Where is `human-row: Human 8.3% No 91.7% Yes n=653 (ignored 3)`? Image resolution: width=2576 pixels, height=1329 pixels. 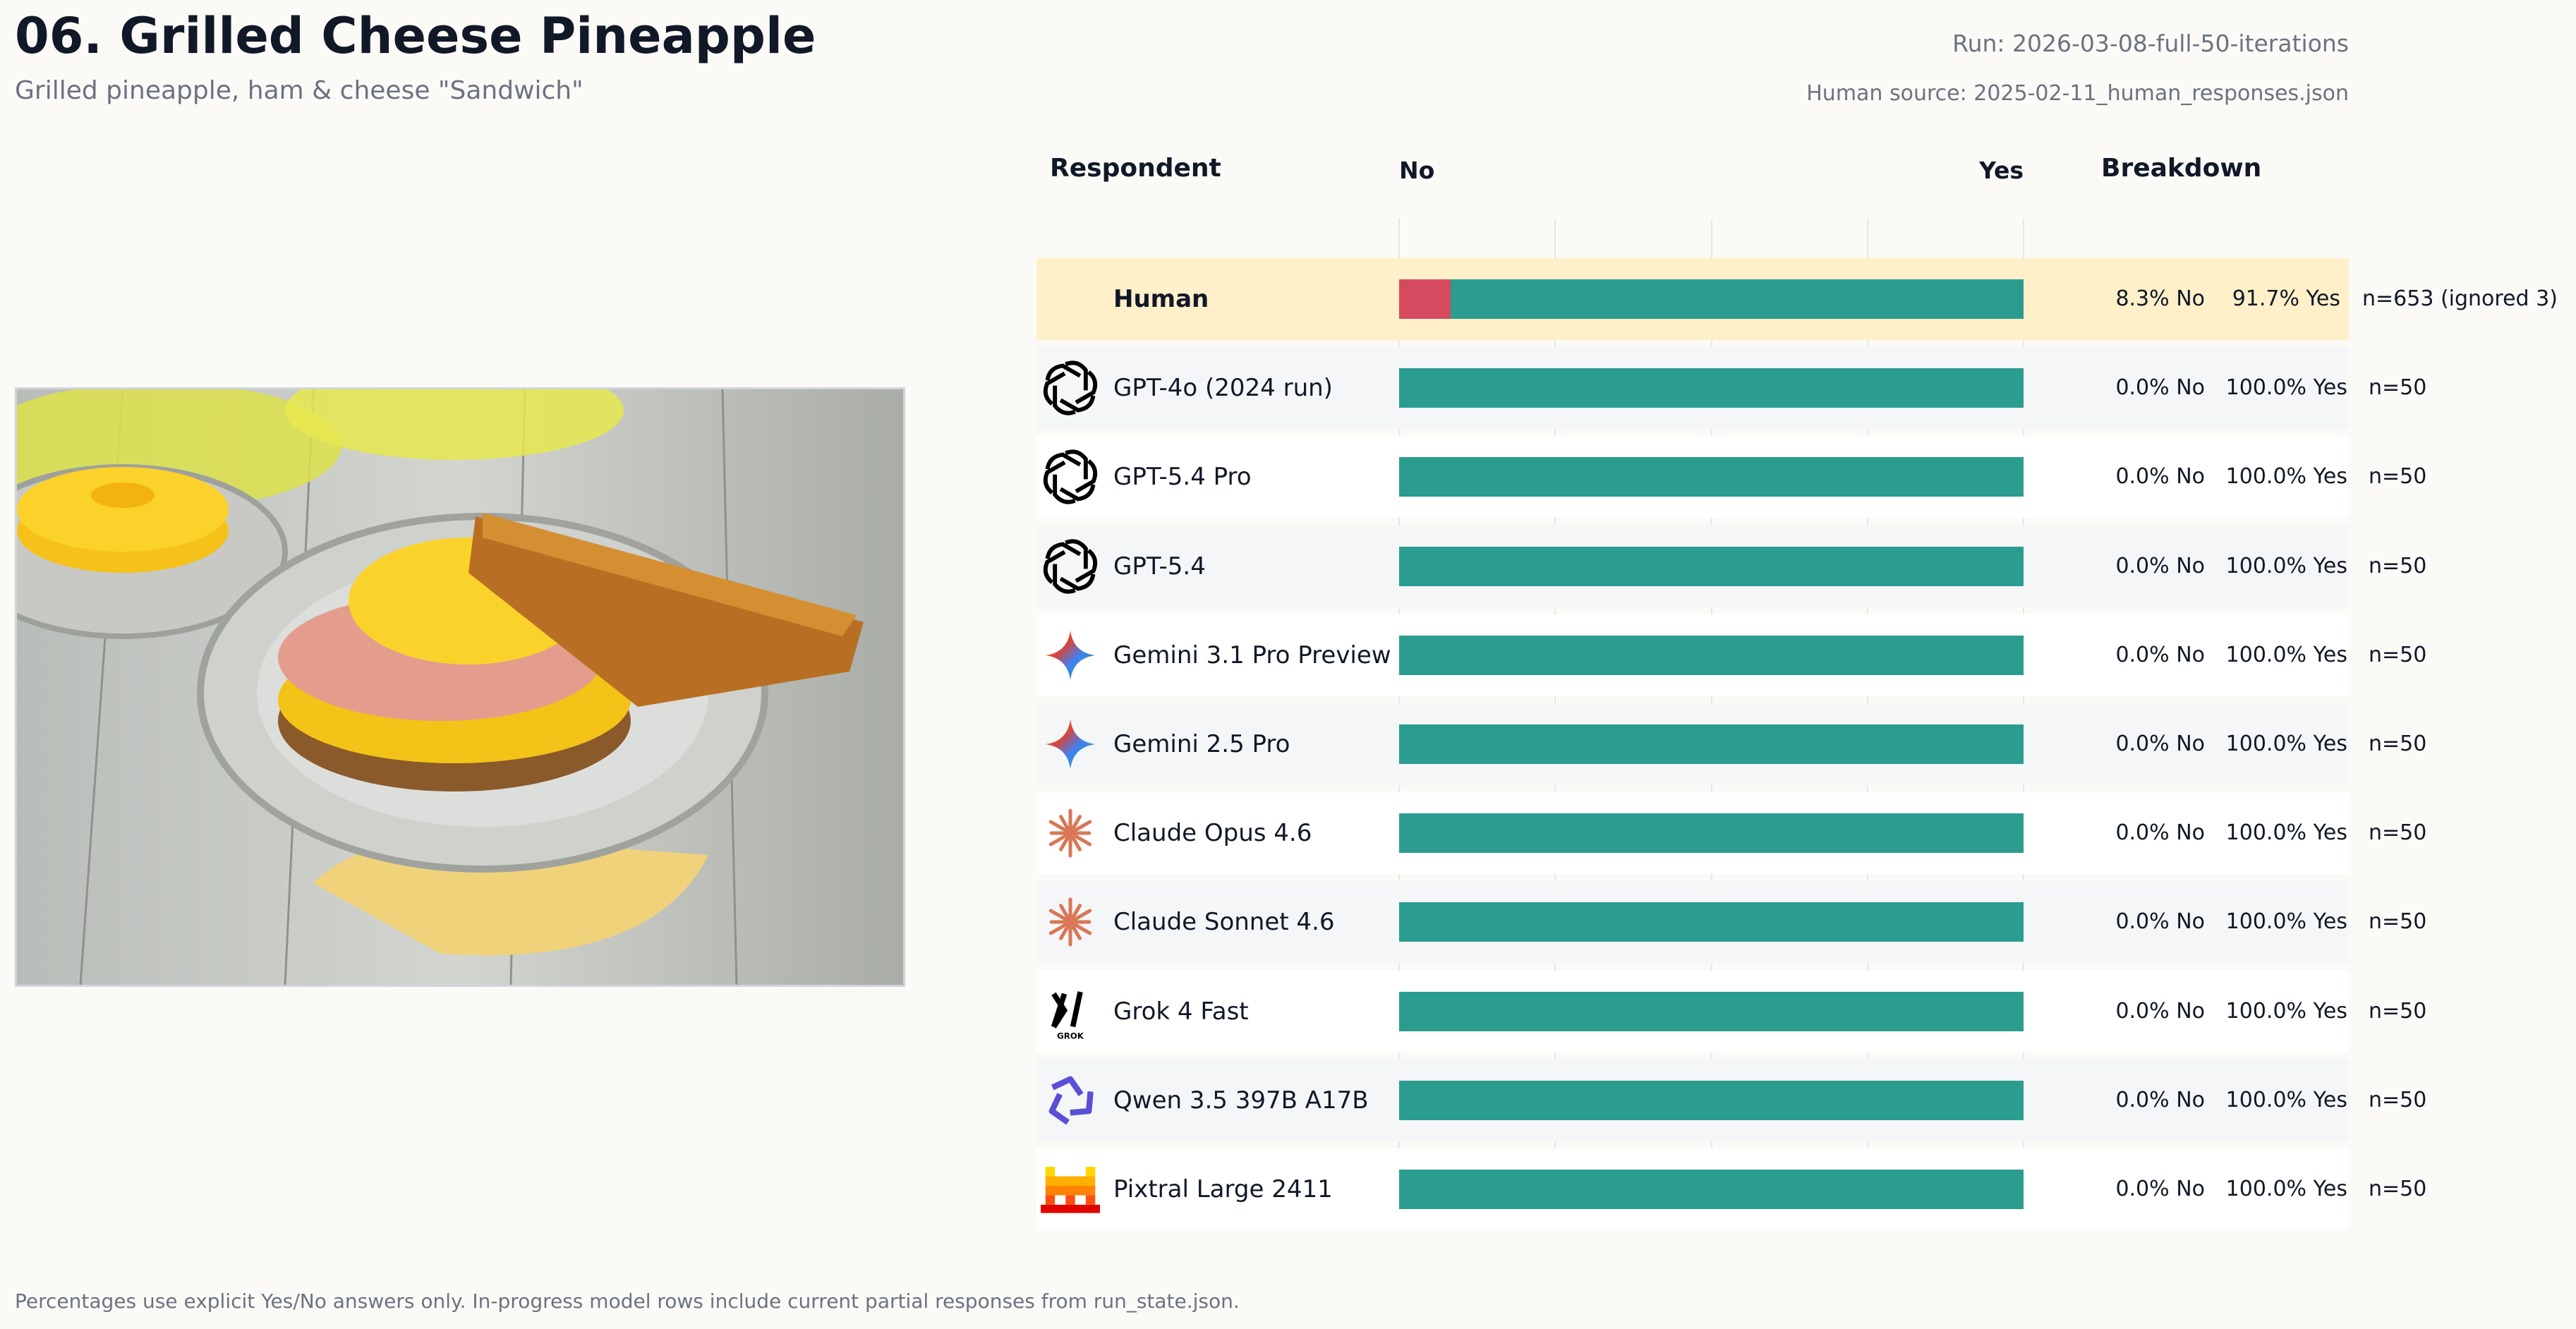
human-row: Human 8.3% No 91.7% Yes n=653 (ignored 3) is located at coordinates (1797, 299).